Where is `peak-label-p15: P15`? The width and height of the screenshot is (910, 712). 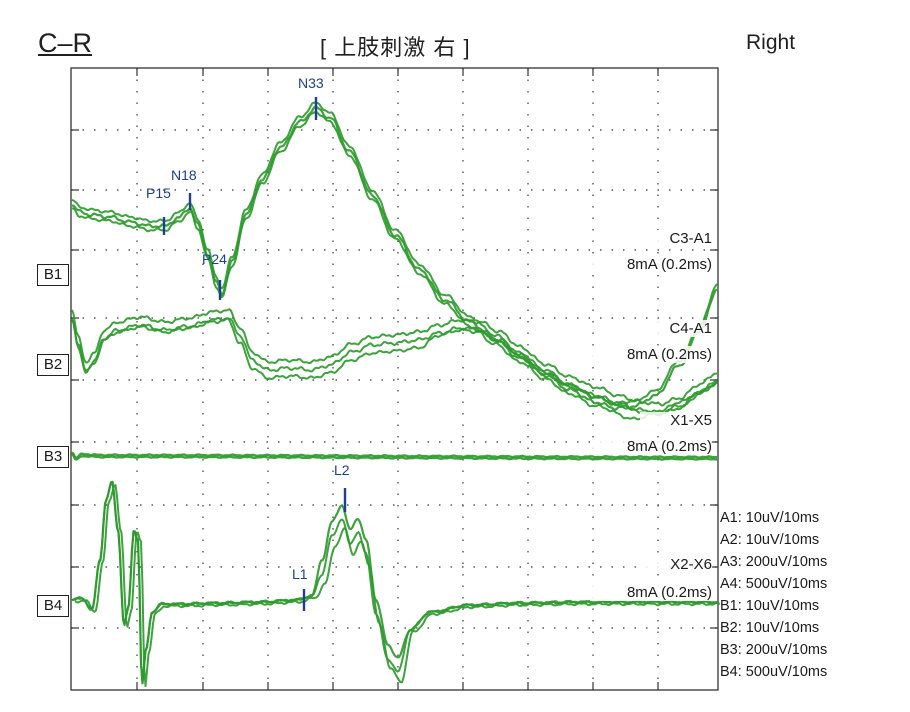 peak-label-p15: P15 is located at coordinates (158, 193).